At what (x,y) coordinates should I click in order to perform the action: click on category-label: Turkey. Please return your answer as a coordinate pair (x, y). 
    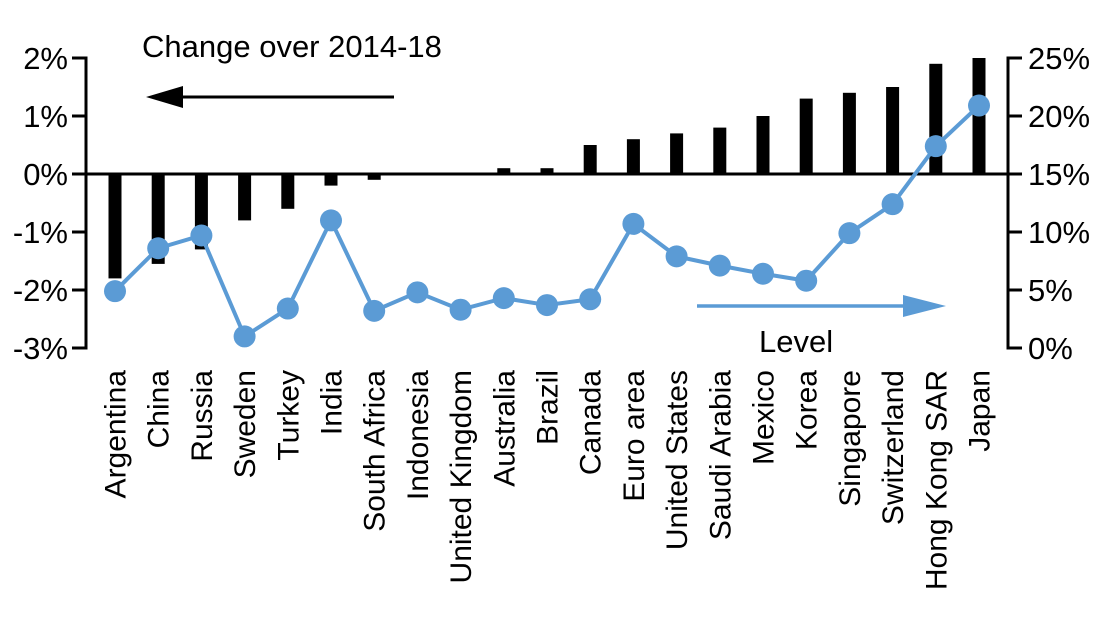
    Looking at the image, I should click on (288, 415).